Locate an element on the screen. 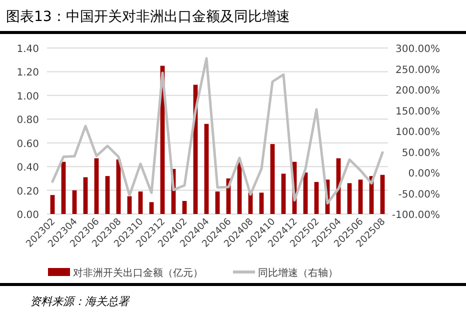 This screenshot has height=320, width=466. y-tick-label: 0.20 is located at coordinates (27, 192).